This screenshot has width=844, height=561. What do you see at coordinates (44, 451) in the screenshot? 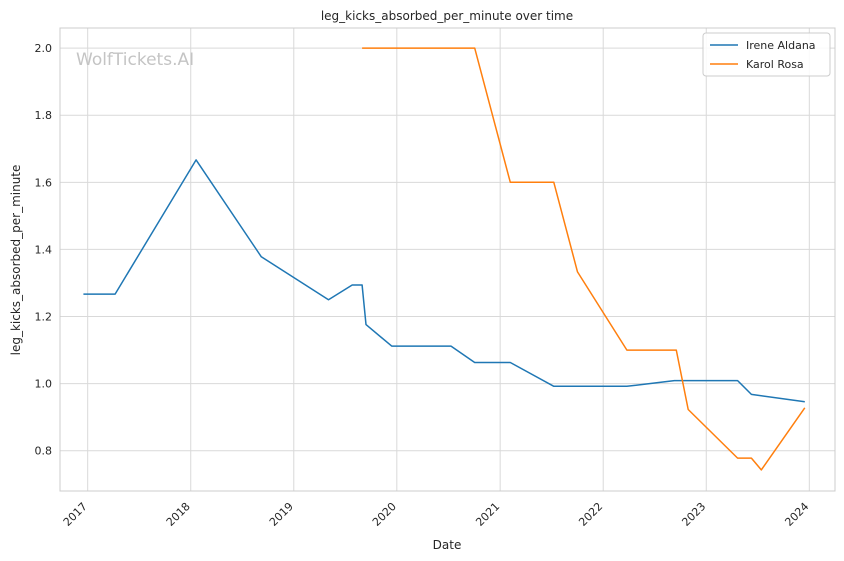
I see `y-tick-label-0.8: 0.8` at bounding box center [44, 451].